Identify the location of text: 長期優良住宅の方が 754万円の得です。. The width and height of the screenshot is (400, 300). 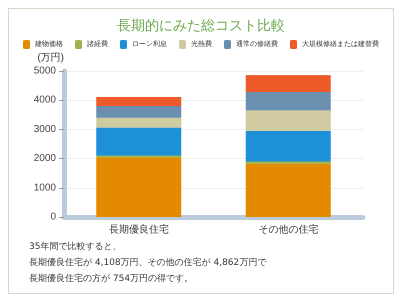
(111, 279).